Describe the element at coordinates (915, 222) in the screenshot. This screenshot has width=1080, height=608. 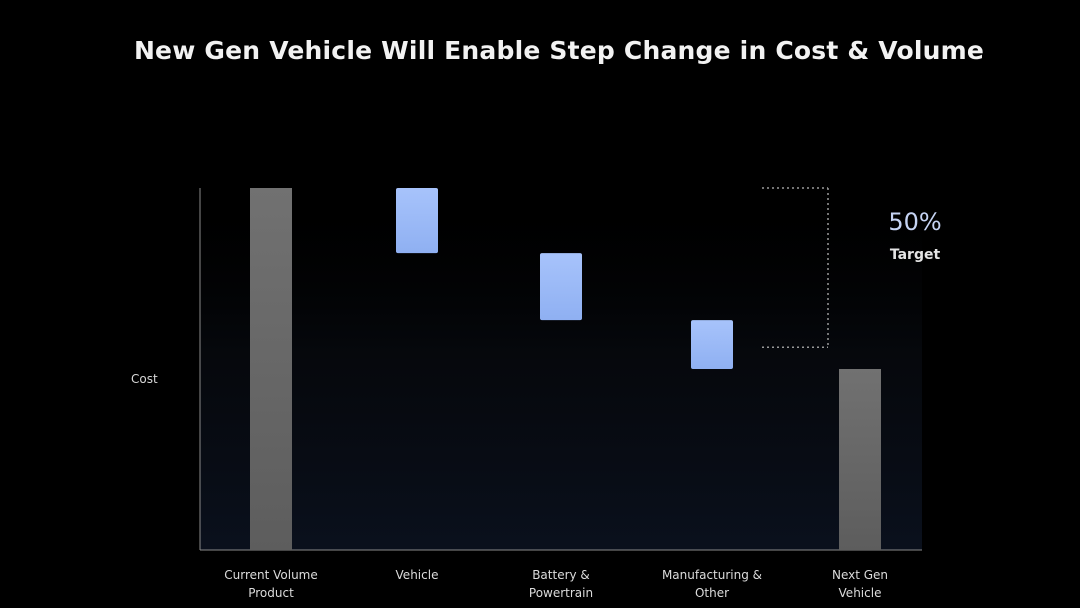
I see `target-value: 50%` at that location.